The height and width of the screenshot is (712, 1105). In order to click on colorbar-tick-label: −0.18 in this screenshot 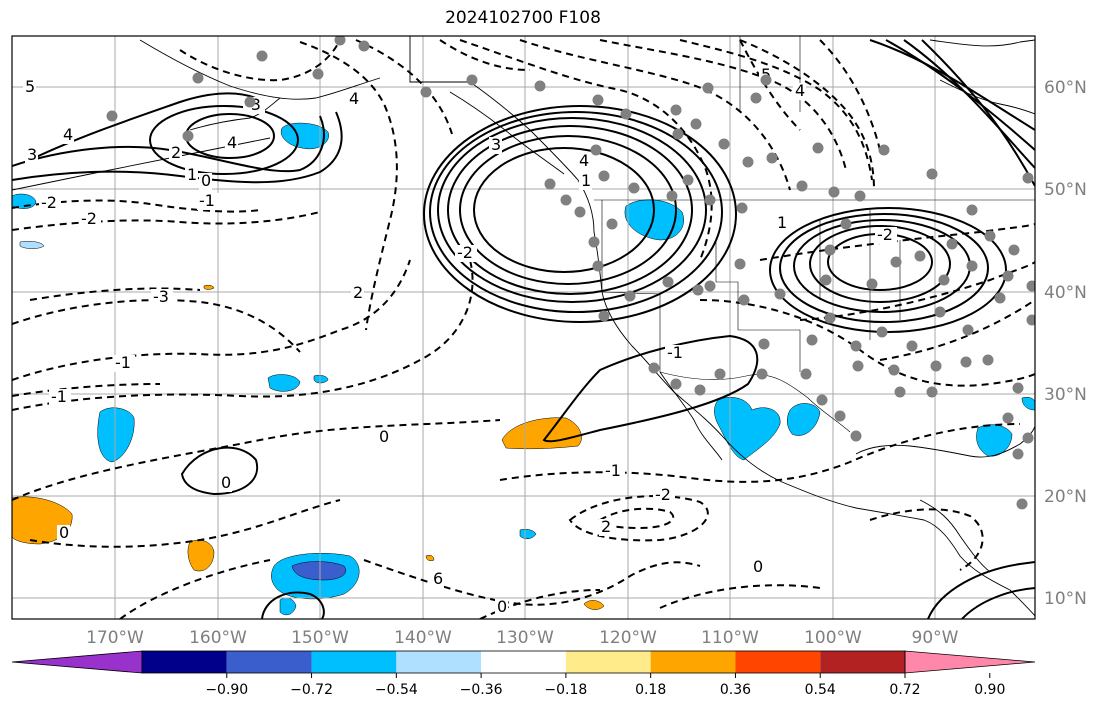, I will do `click(565, 690)`.